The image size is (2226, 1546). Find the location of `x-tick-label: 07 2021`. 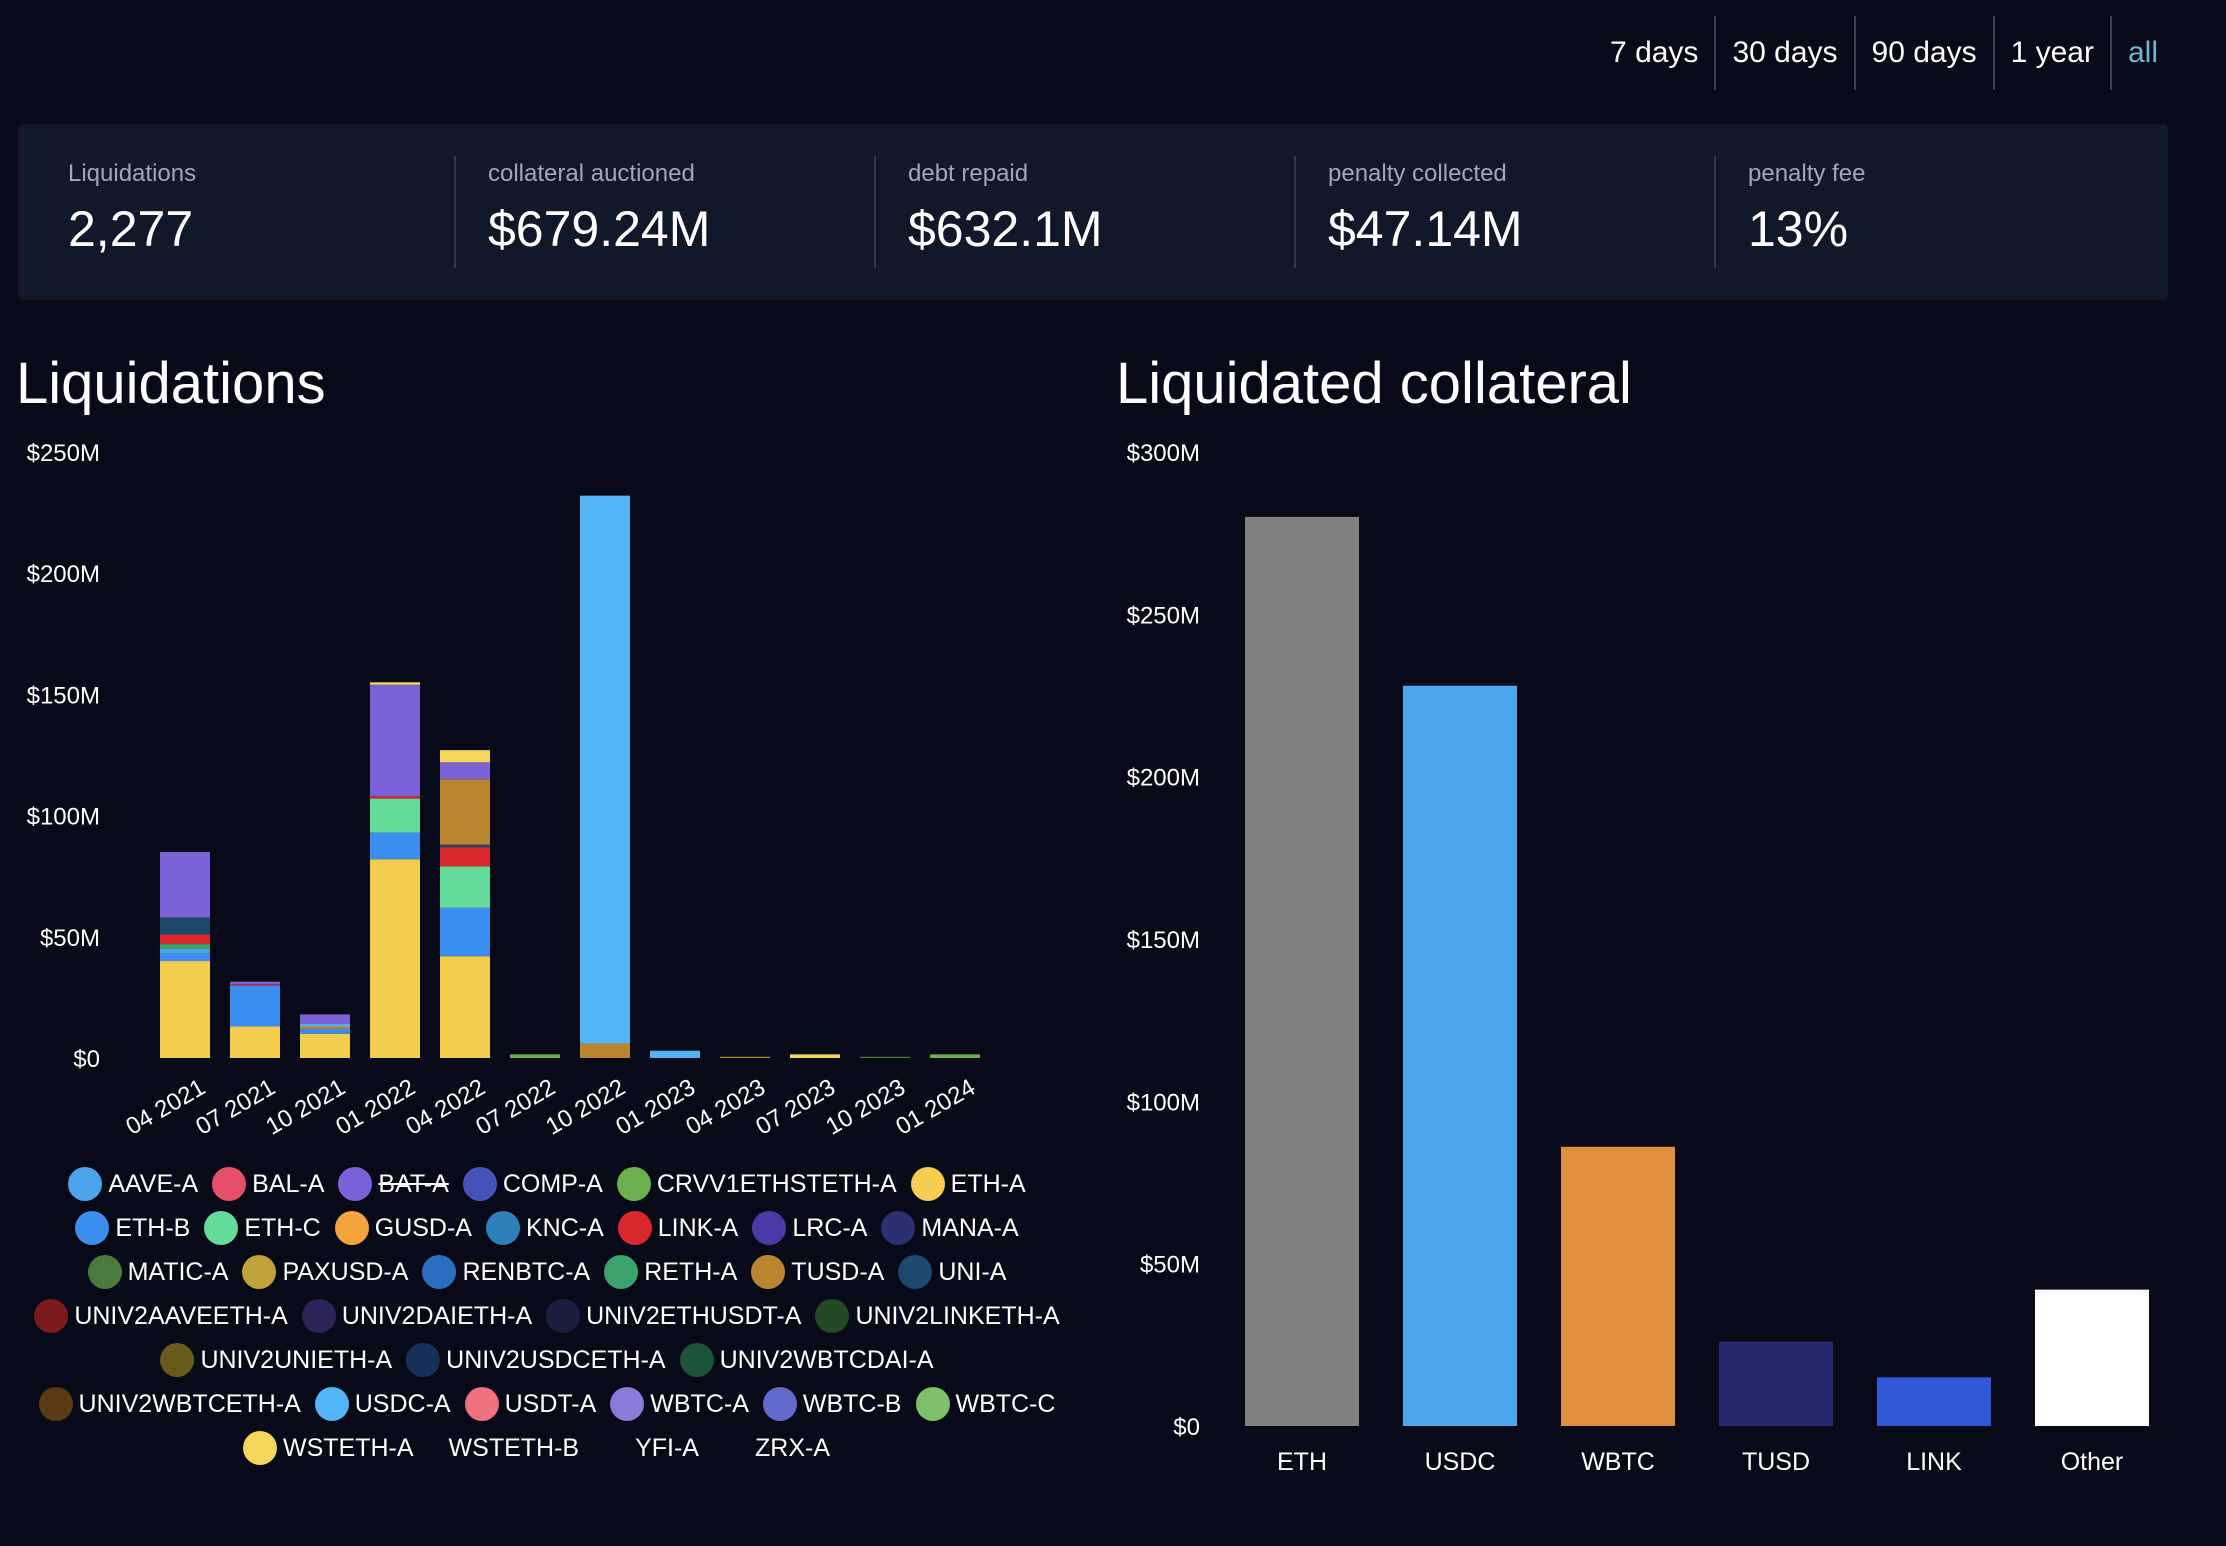

x-tick-label: 07 2021 is located at coordinates (235, 1107).